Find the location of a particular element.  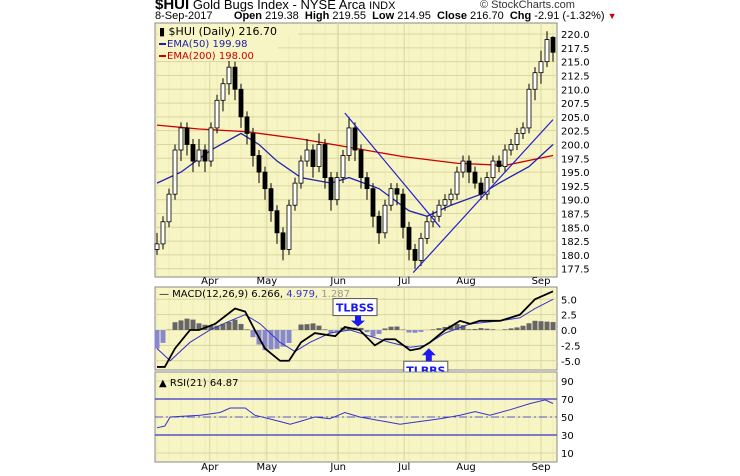

month-label: Apr is located at coordinates (210, 281).